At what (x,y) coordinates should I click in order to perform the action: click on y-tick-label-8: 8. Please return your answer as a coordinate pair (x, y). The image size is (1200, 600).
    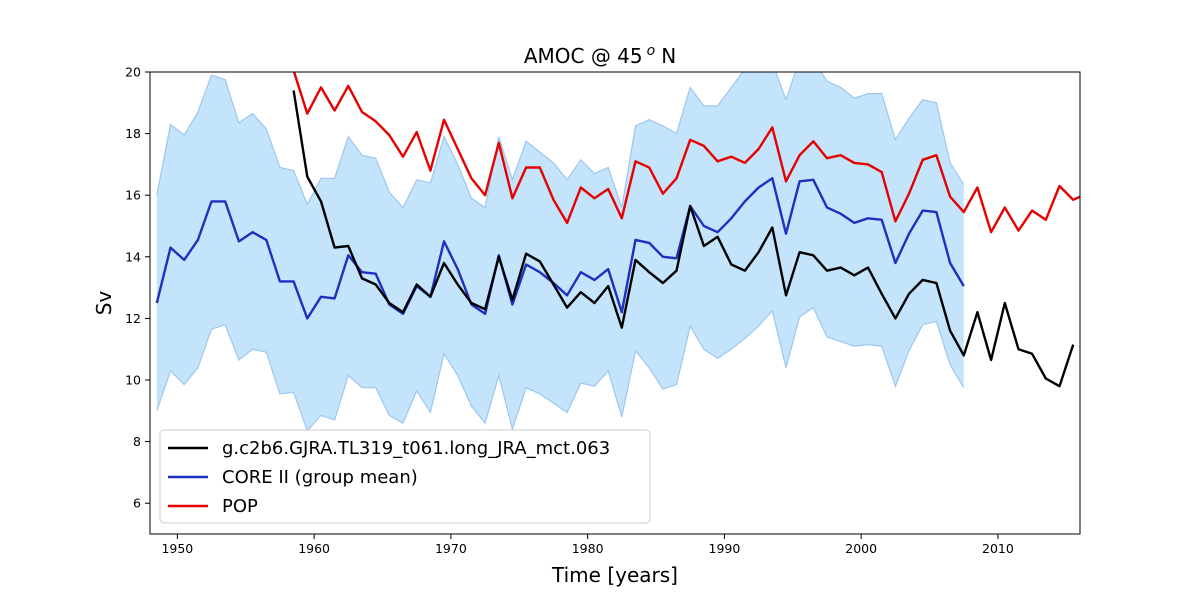
    Looking at the image, I should click on (137, 441).